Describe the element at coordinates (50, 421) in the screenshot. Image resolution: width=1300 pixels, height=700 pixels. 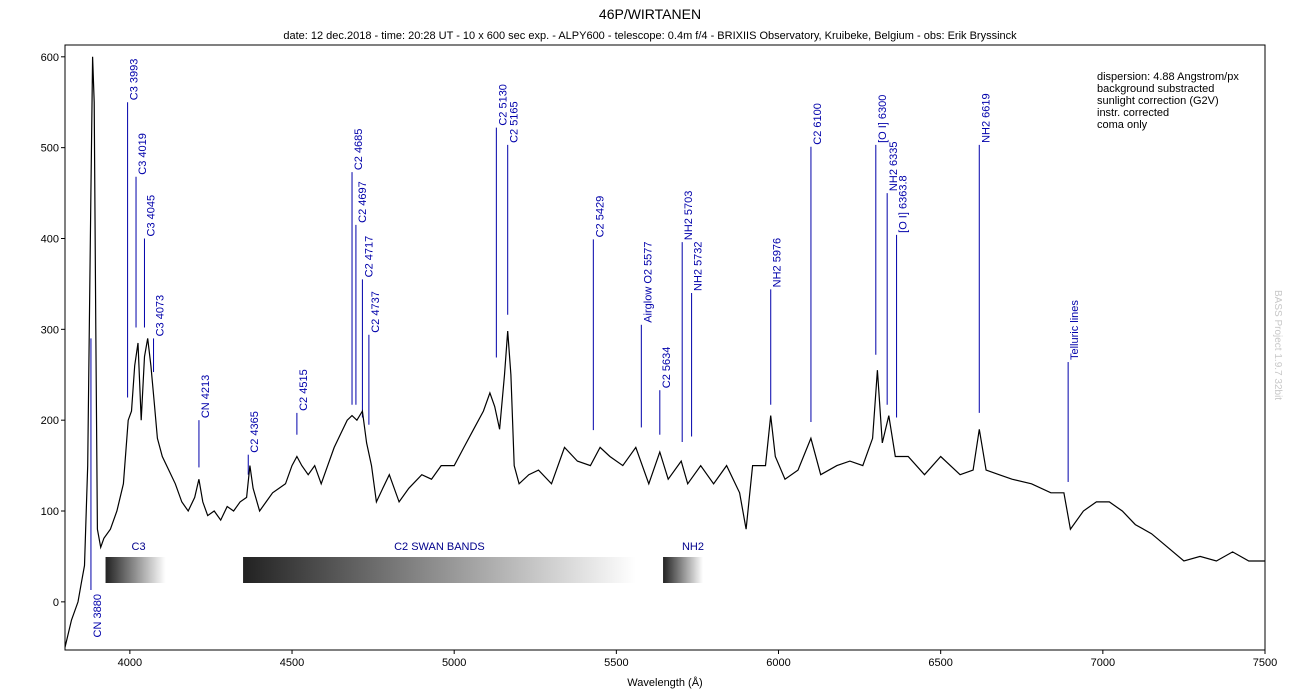
I see `y-tick-label: 200` at that location.